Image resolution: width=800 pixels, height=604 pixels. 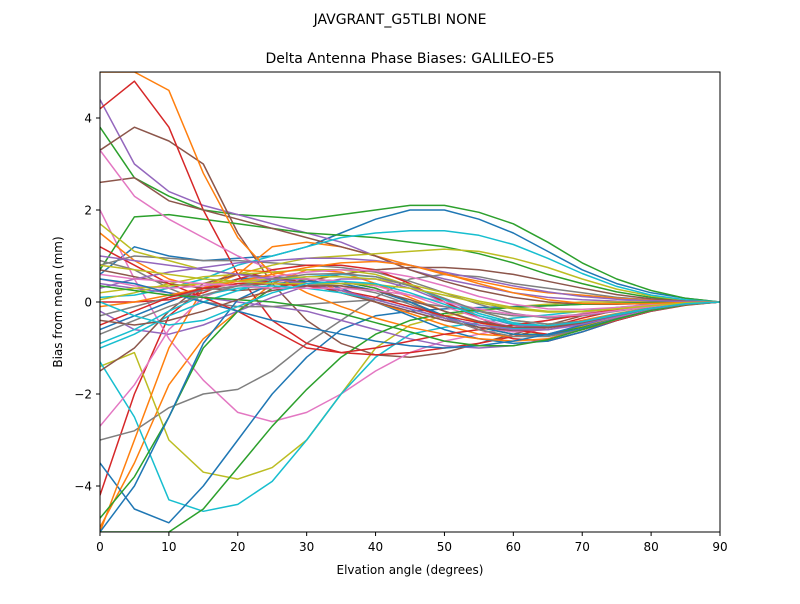 What do you see at coordinates (88, 119) in the screenshot?
I see `y-tick-label: 4` at bounding box center [88, 119].